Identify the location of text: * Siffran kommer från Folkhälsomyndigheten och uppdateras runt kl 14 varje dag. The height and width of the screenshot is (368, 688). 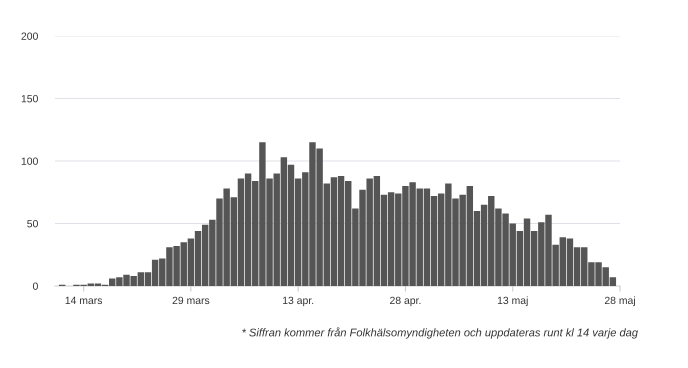
(440, 333).